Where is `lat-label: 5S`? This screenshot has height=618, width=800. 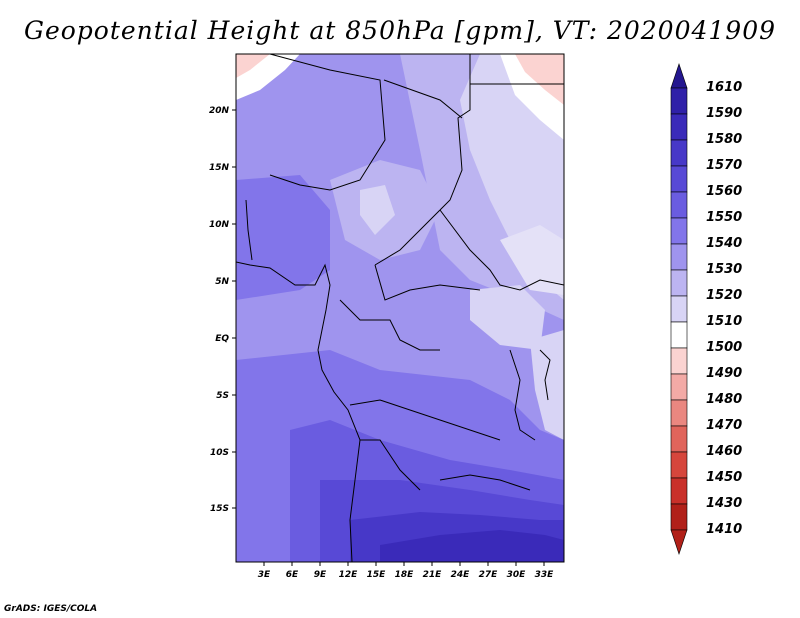
lat-label: 5S is located at coordinates (222, 396).